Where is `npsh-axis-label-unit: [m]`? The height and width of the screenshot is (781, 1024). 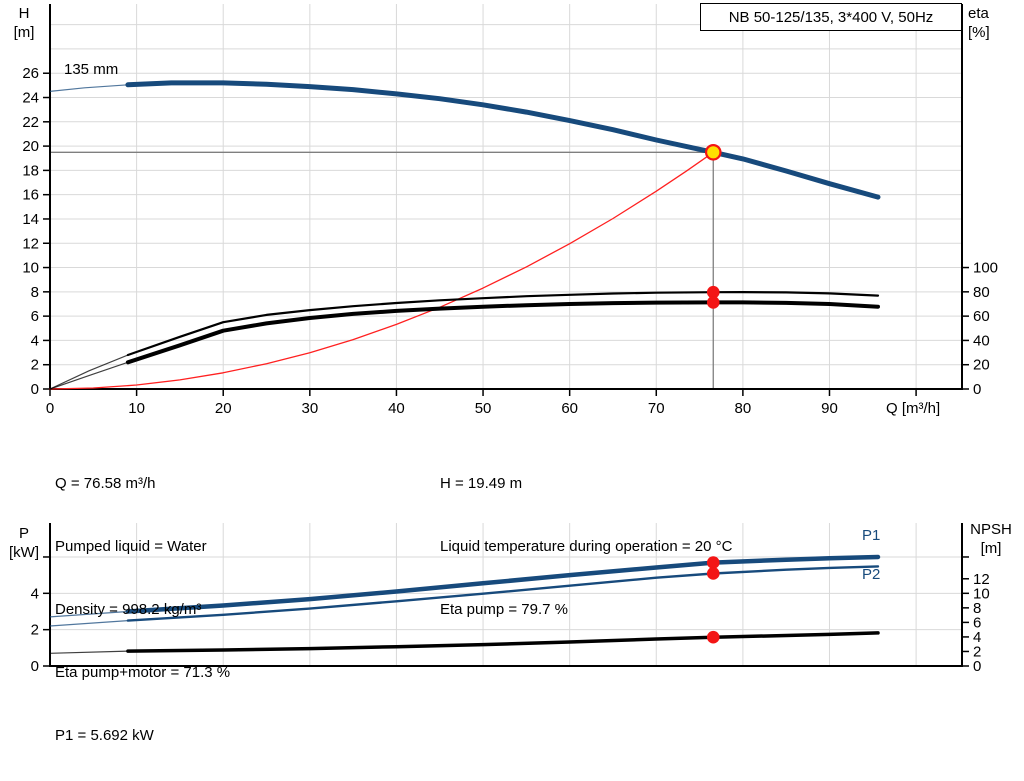
npsh-axis-label-unit: [m] is located at coordinates (991, 548).